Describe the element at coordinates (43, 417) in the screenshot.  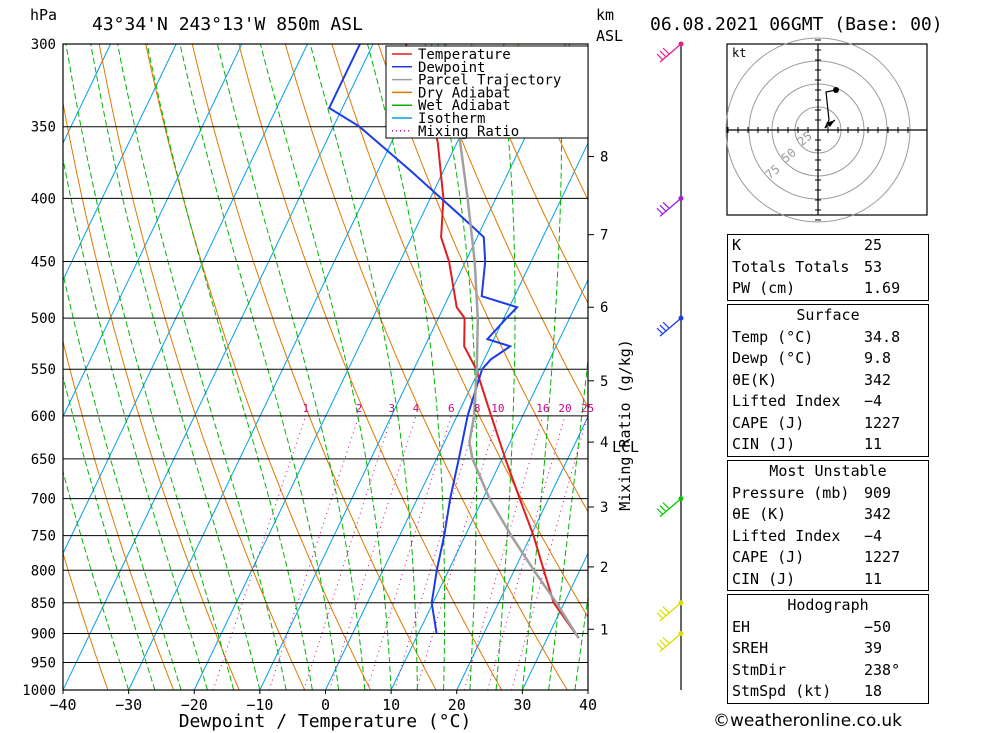
I see `pressure-tick-label: 600` at that location.